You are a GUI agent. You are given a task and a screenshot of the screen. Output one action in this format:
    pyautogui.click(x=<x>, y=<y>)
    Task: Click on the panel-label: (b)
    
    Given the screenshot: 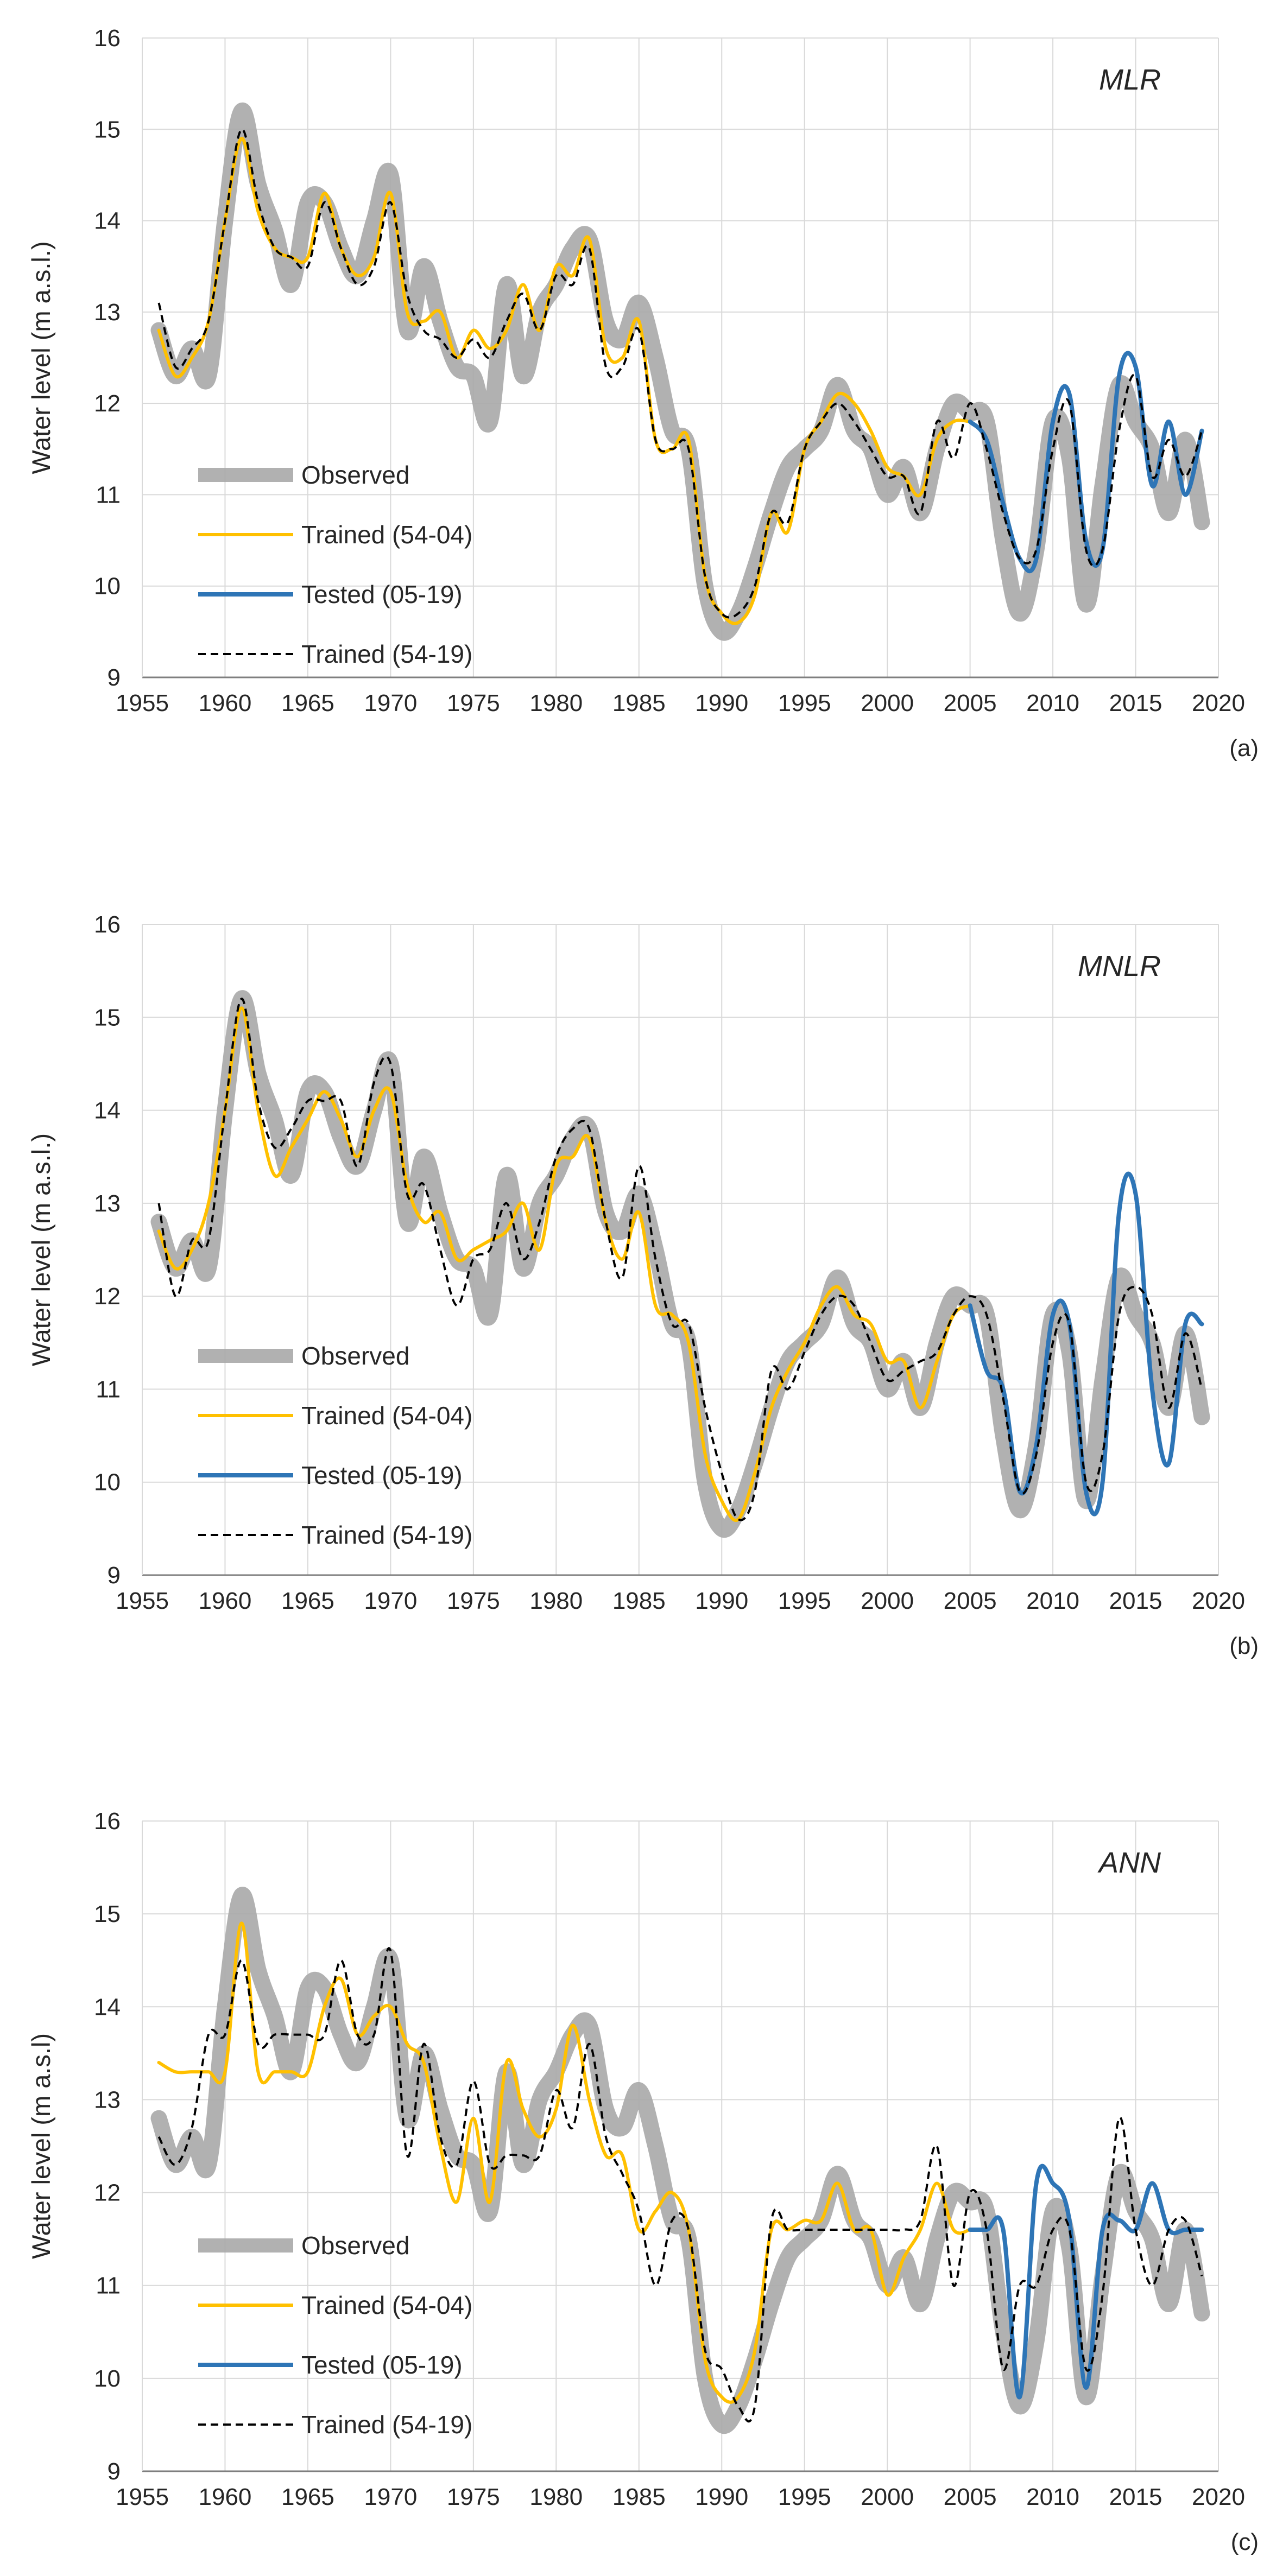 What is the action you would take?
    pyautogui.click(x=1244, y=1646)
    